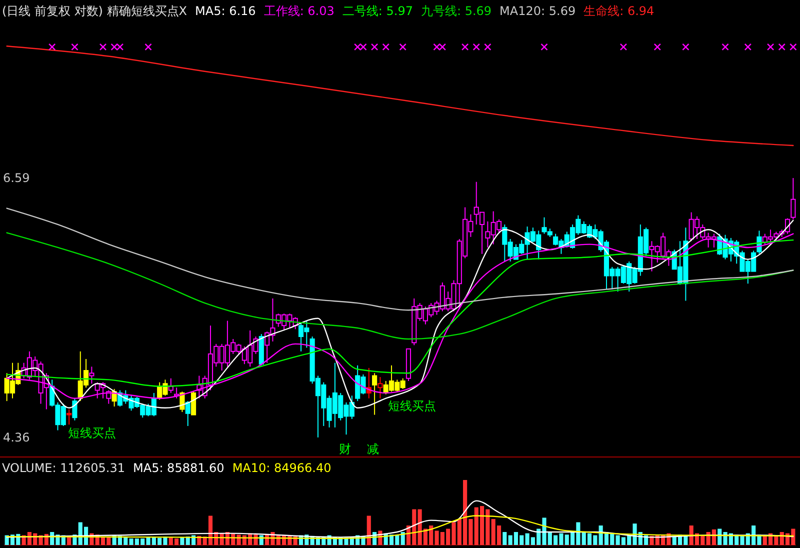 The width and height of the screenshot is (800, 548). I want to click on annotation: 财, so click(345, 449).